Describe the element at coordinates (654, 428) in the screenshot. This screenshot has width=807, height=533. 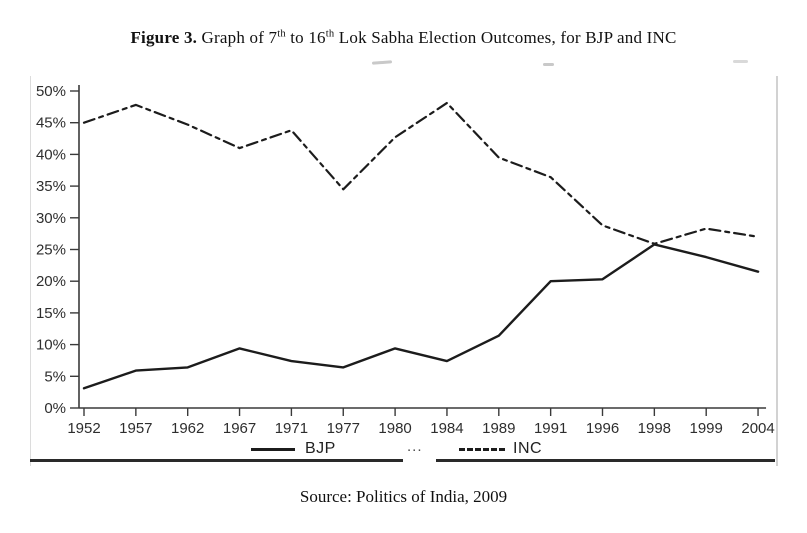
I see `x-tick-label: 1998` at that location.